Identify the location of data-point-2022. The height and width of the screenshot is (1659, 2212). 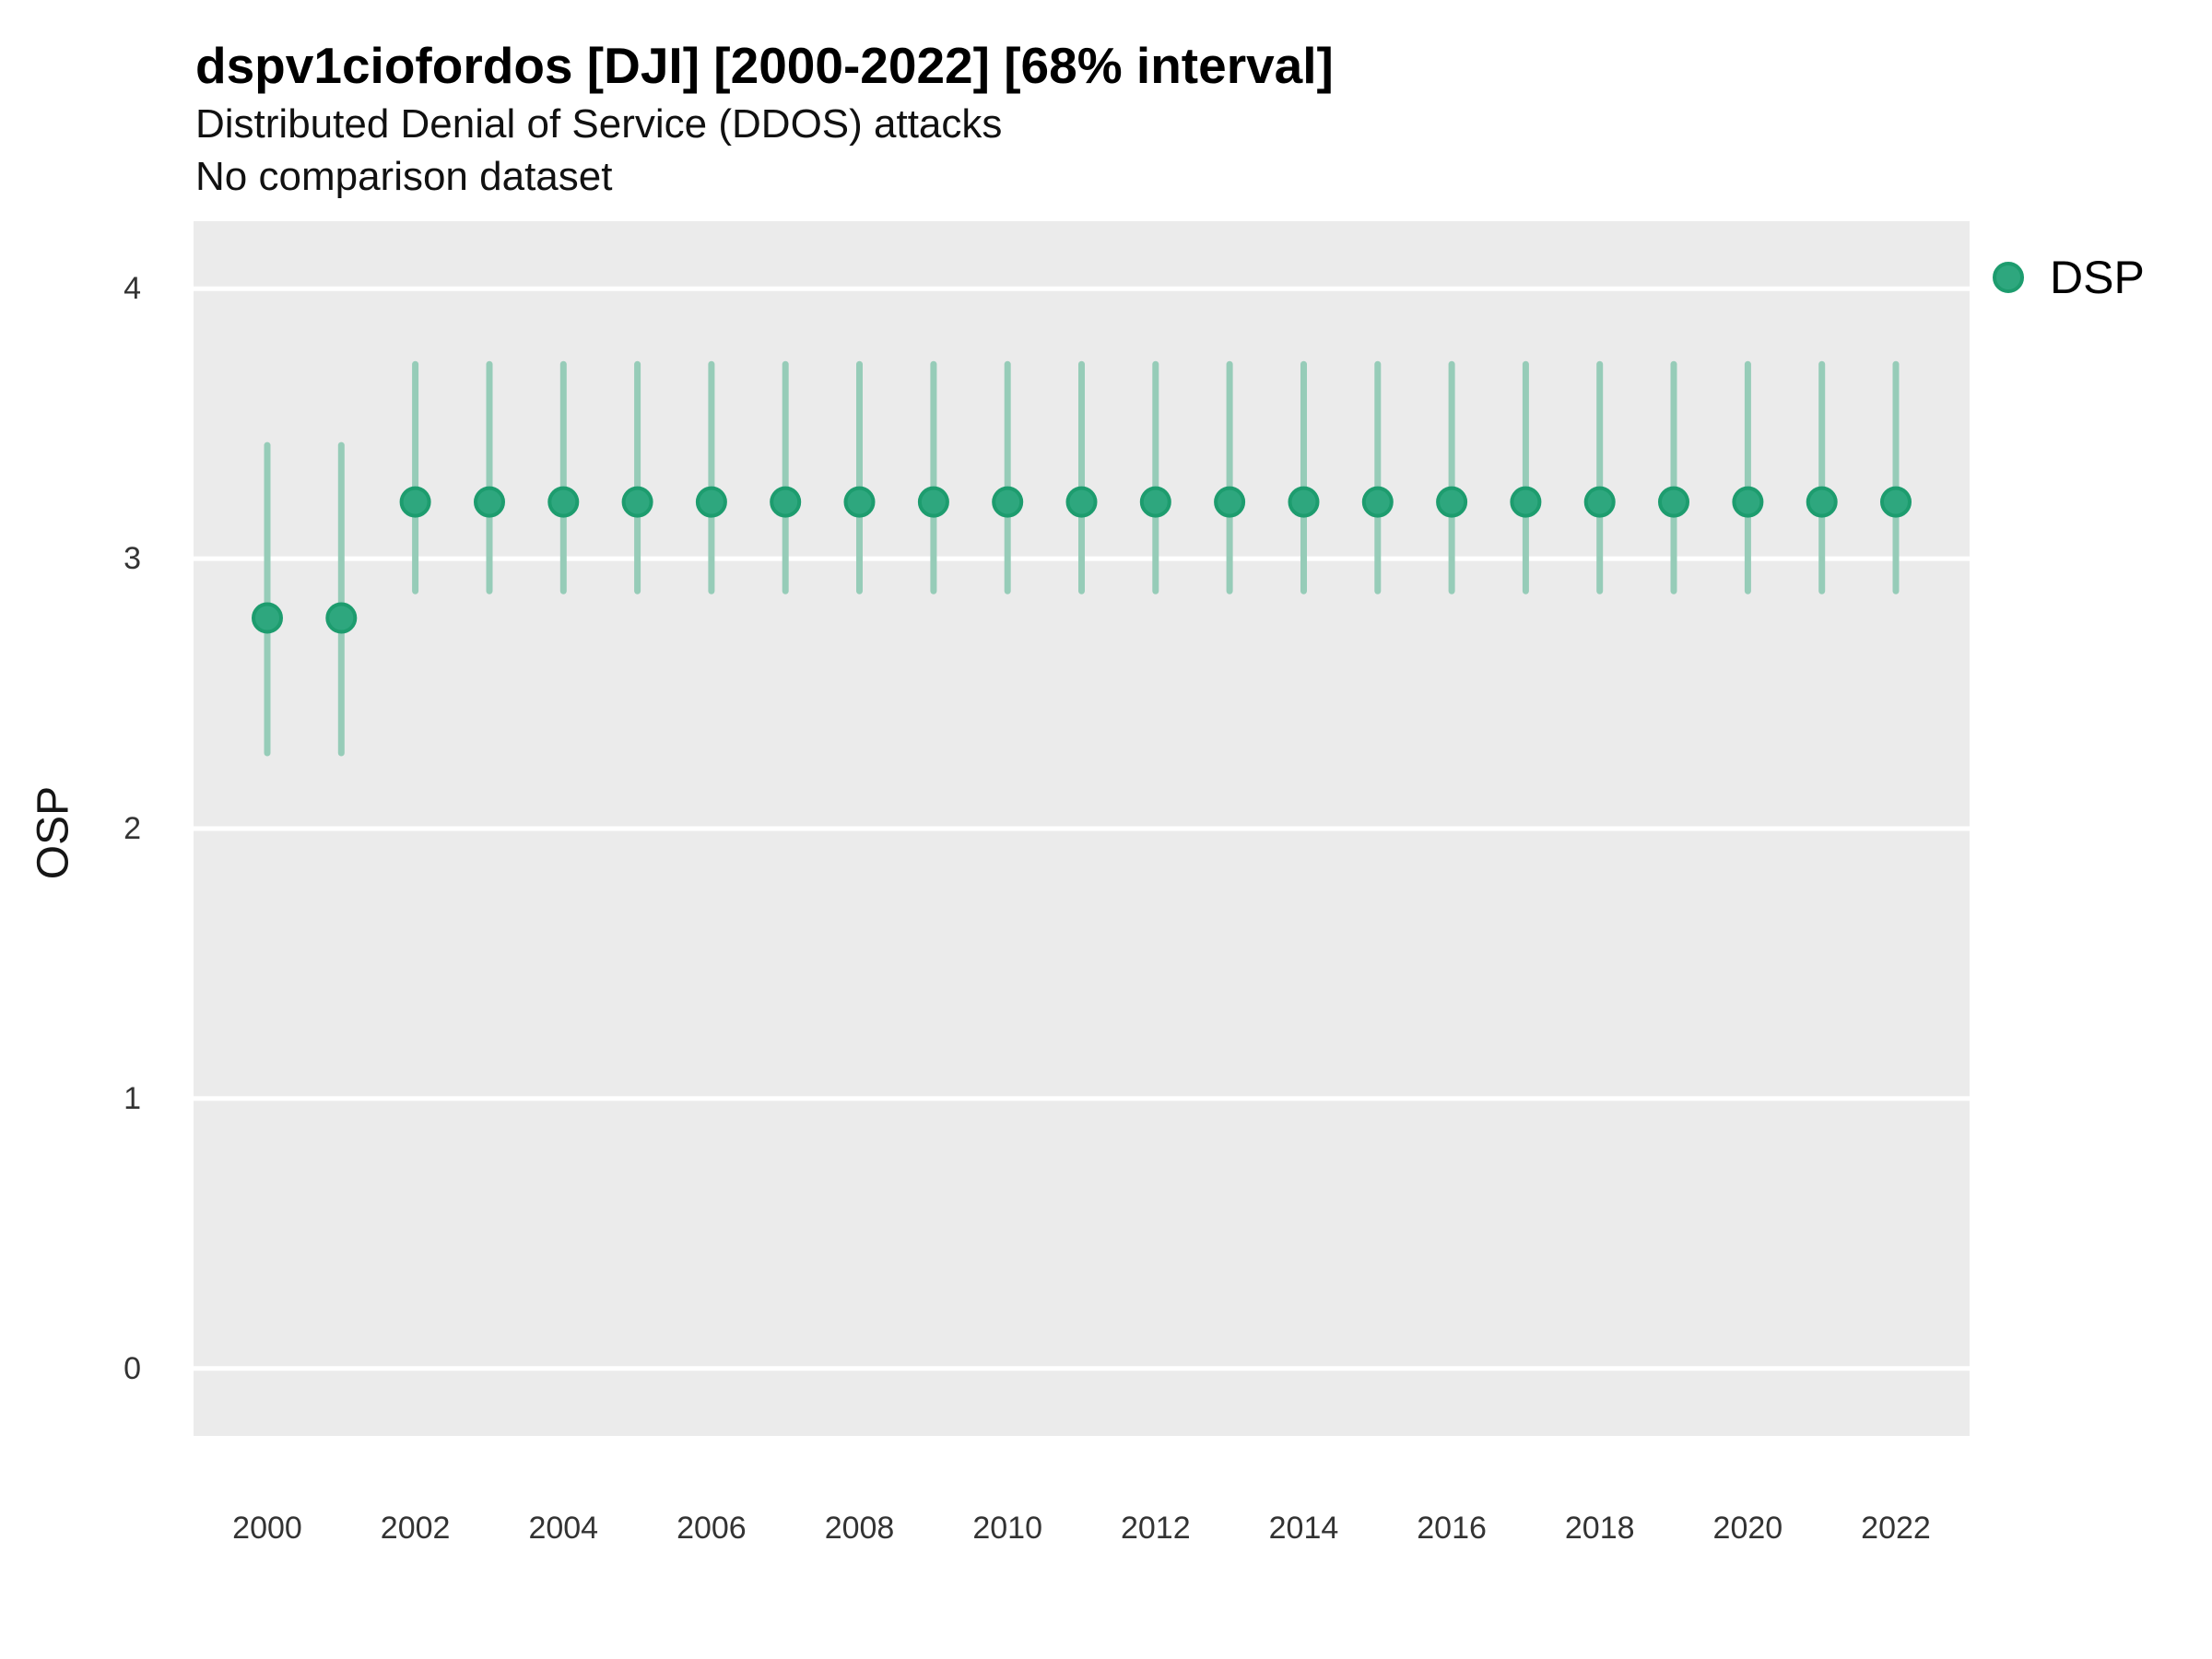
(1896, 502).